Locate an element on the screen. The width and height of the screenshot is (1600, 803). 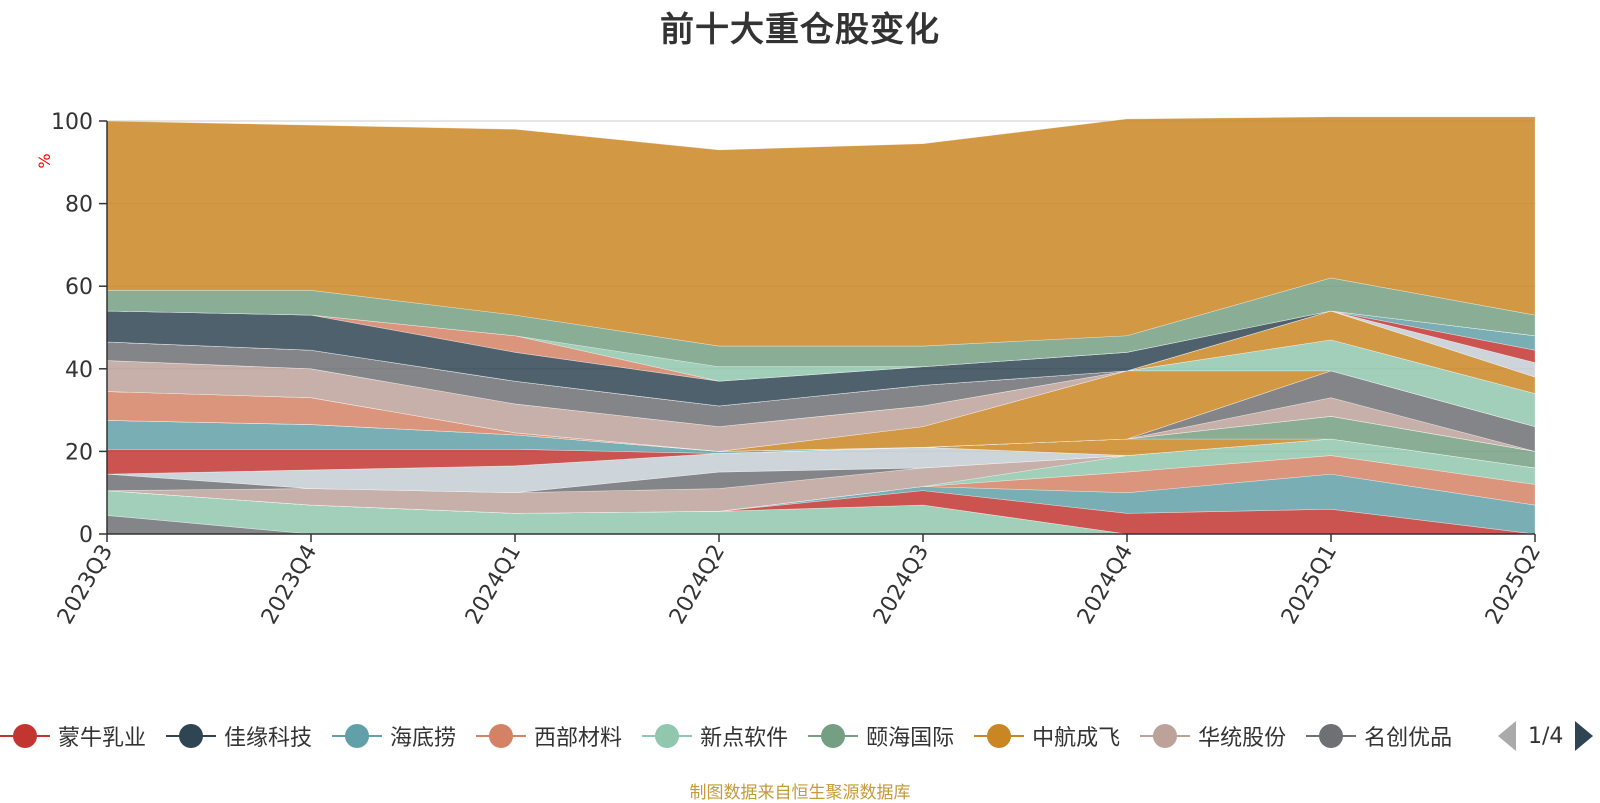
x-tick-label: 2024Q3 is located at coordinates (901, 585).